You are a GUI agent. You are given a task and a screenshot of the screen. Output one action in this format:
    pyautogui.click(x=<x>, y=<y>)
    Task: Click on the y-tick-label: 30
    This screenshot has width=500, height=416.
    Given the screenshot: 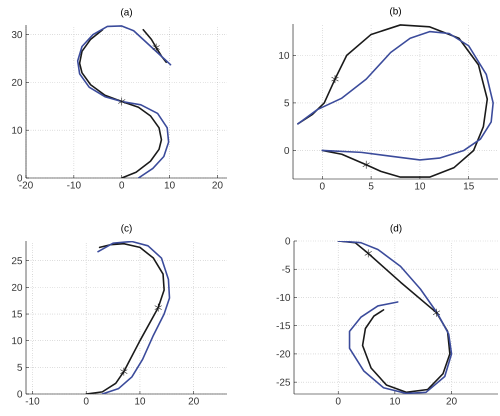 What is the action you would take?
    pyautogui.click(x=17, y=34)
    